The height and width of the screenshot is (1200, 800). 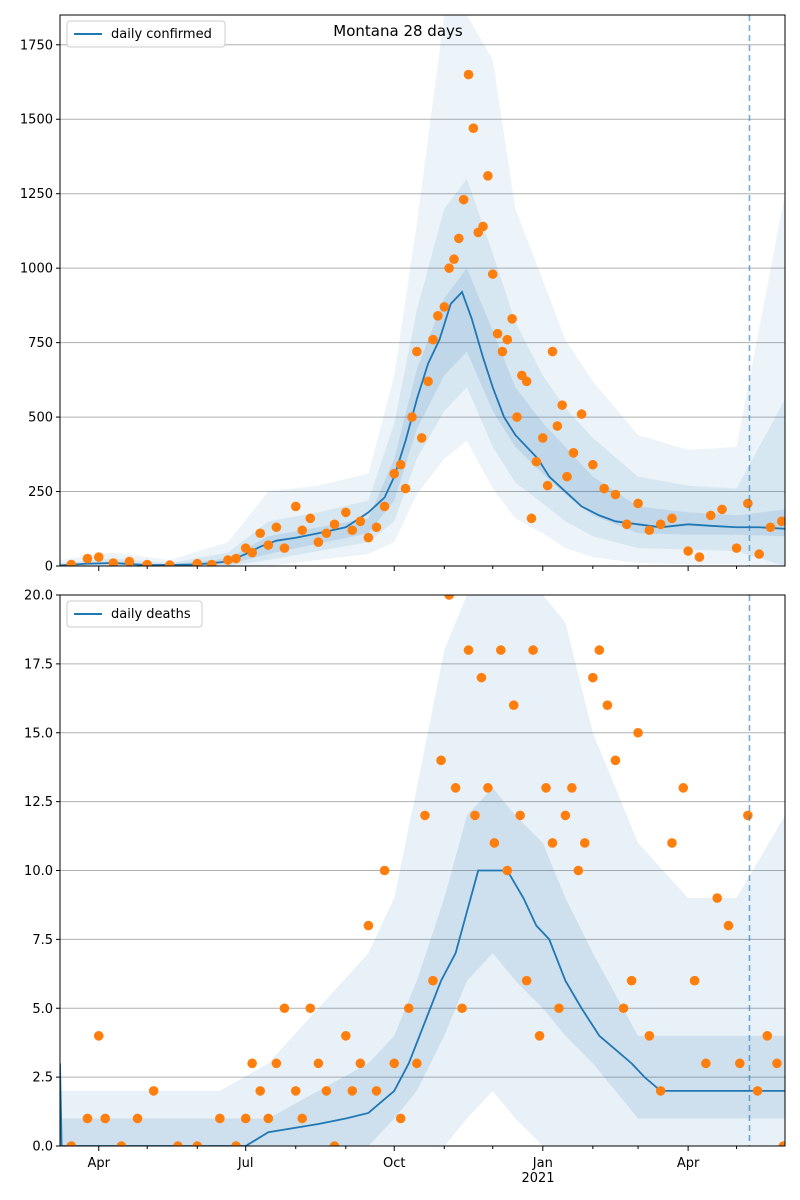 I want to click on confirmed-x-axis, so click(x=418, y=568).